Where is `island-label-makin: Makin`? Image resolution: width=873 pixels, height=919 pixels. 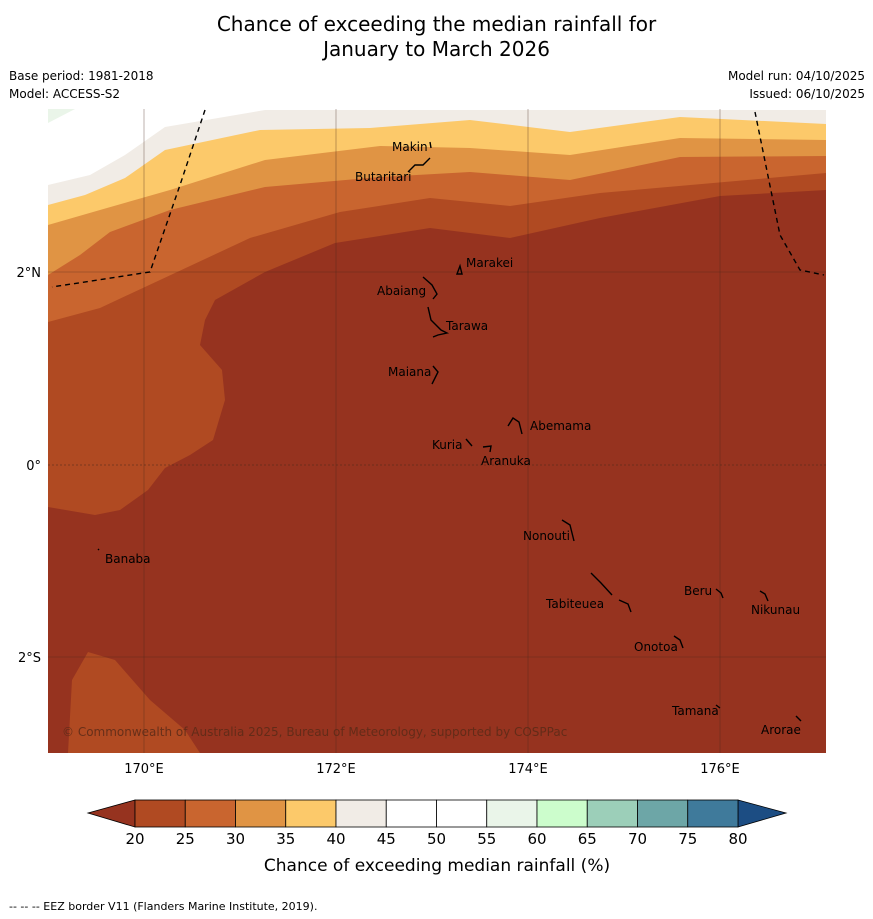 island-label-makin: Makin is located at coordinates (410, 147).